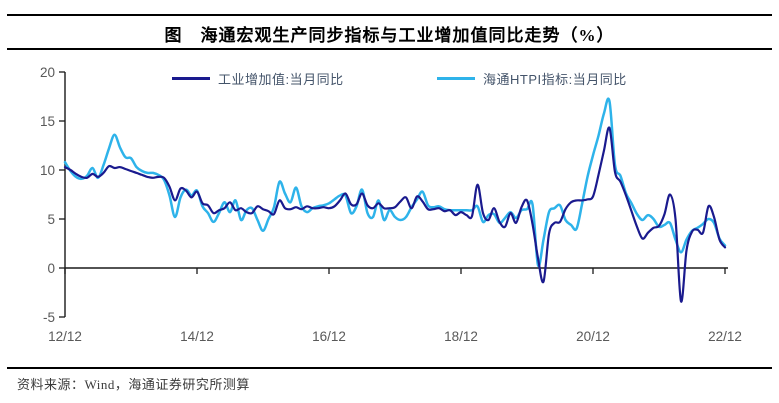  I want to click on x-tick-label: 16/12, so click(329, 336).